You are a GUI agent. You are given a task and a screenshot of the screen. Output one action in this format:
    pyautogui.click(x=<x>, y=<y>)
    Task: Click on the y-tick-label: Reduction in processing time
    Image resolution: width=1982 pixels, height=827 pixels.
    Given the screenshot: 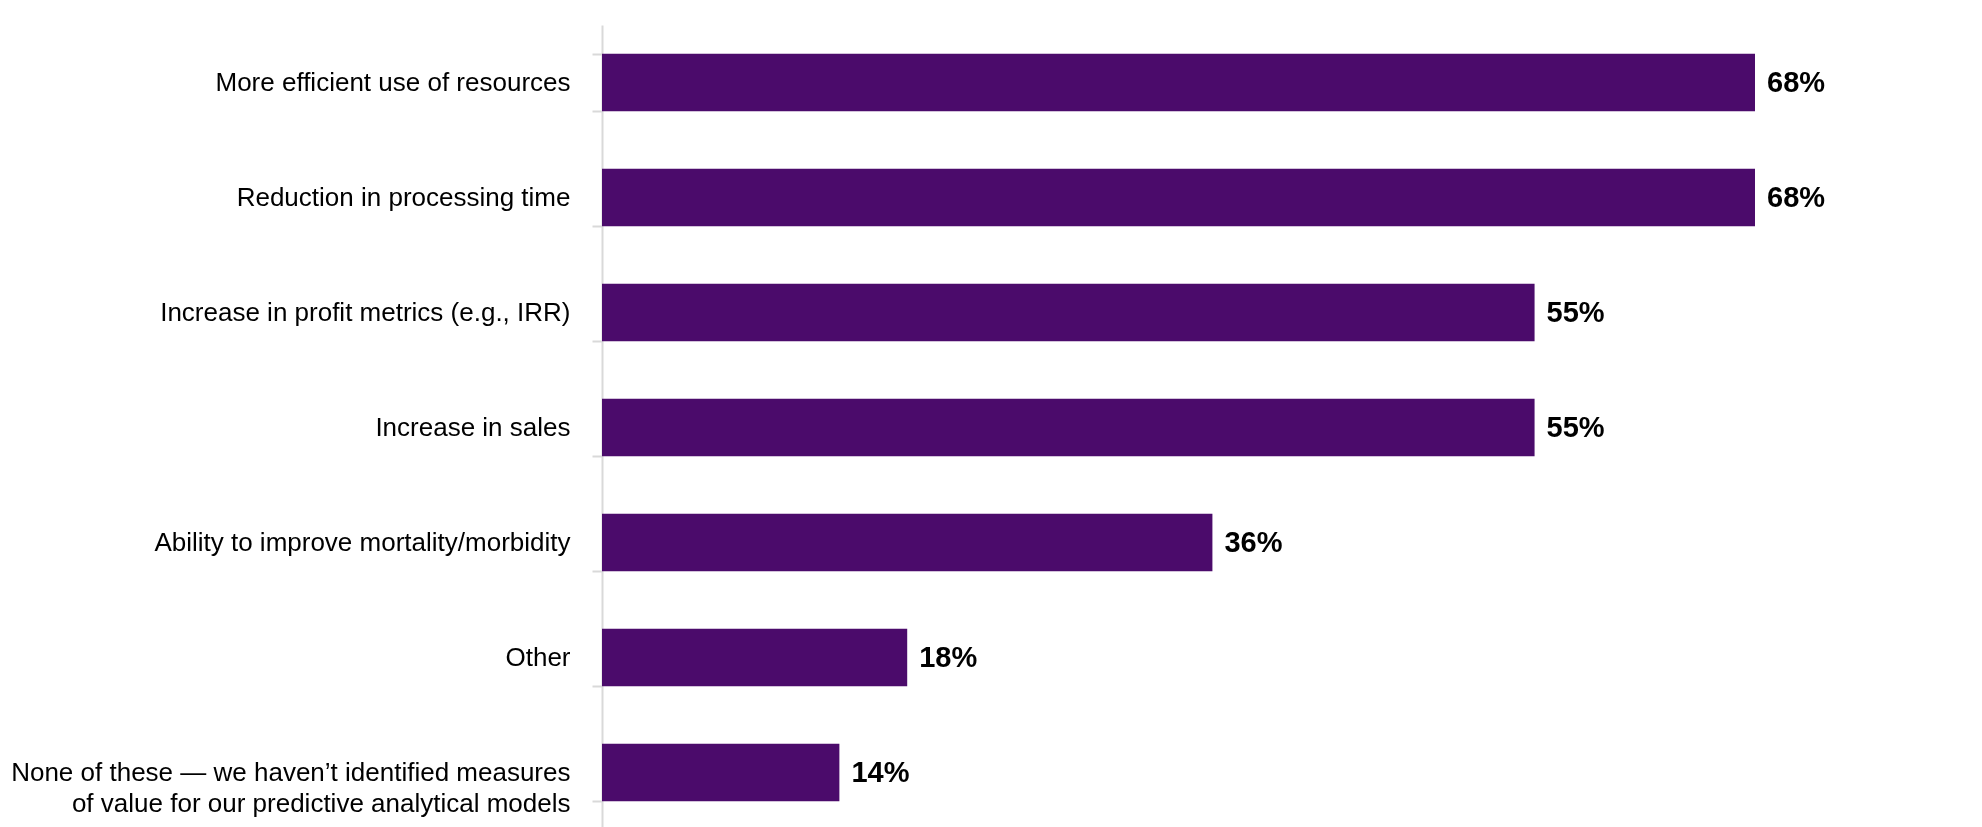 What is the action you would take?
    pyautogui.click(x=403, y=197)
    